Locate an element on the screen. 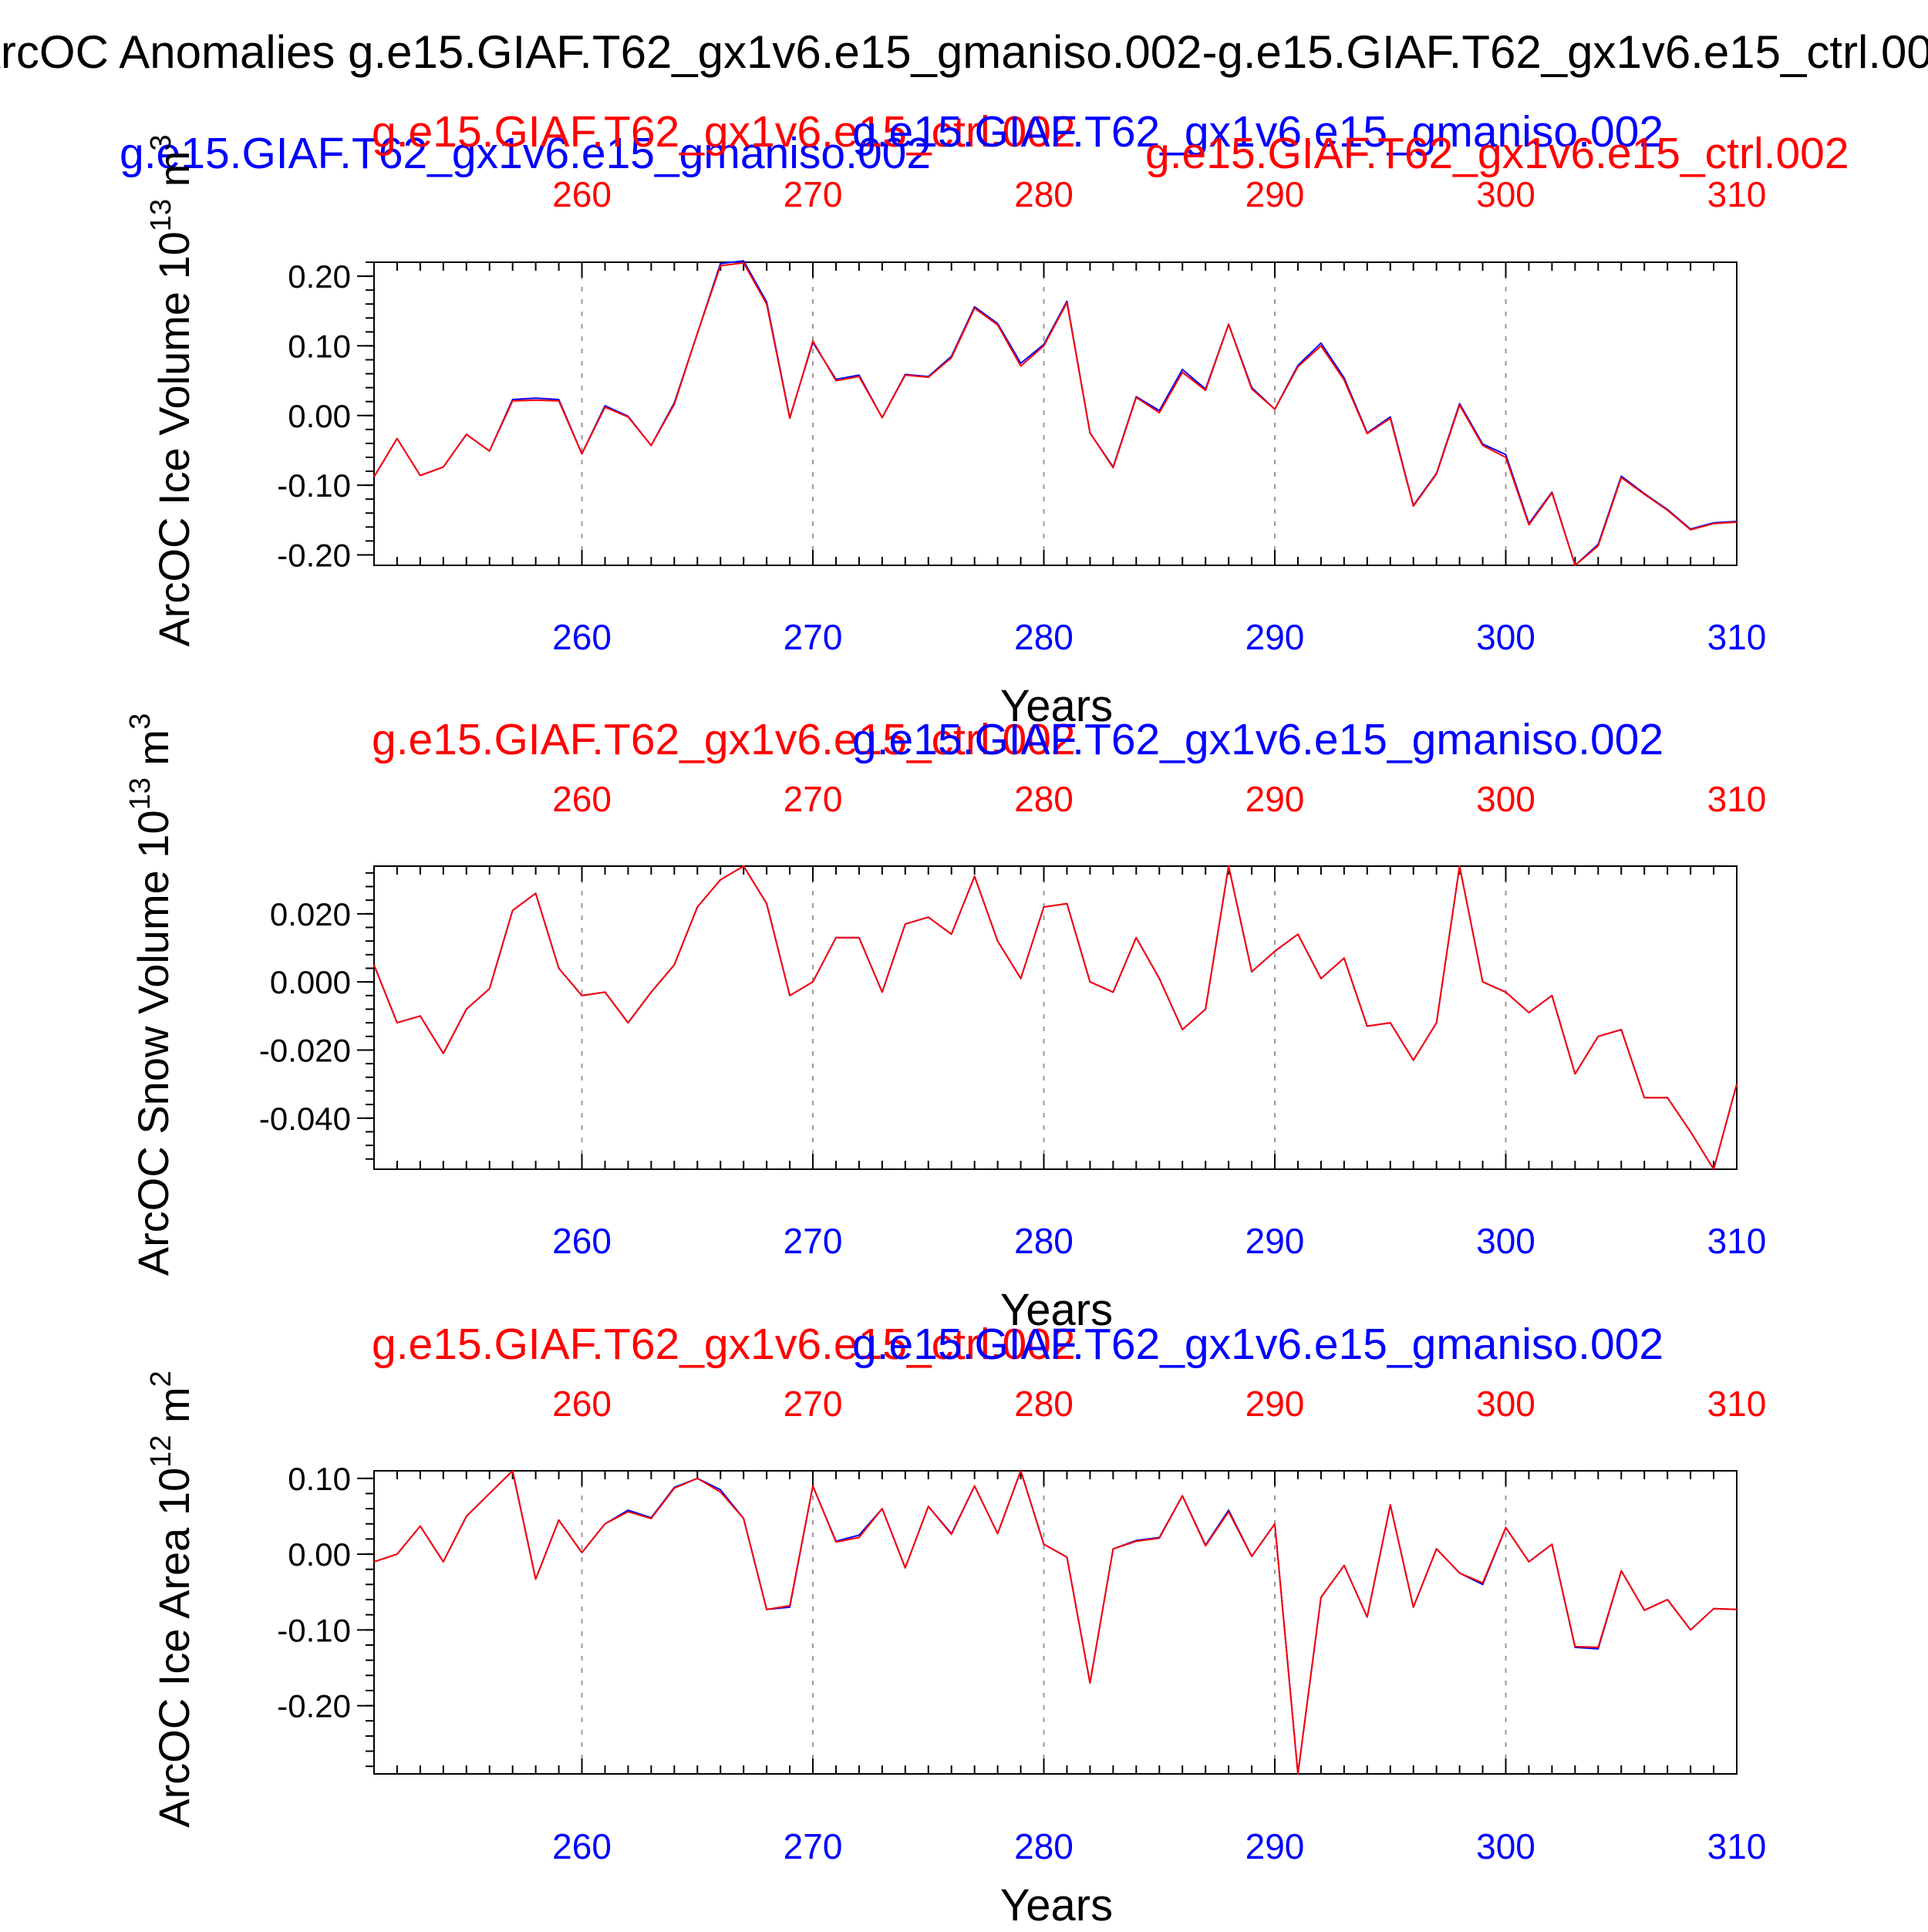 This screenshot has height=1932, width=1928. y-tick-label: 0.000 is located at coordinates (310, 982).